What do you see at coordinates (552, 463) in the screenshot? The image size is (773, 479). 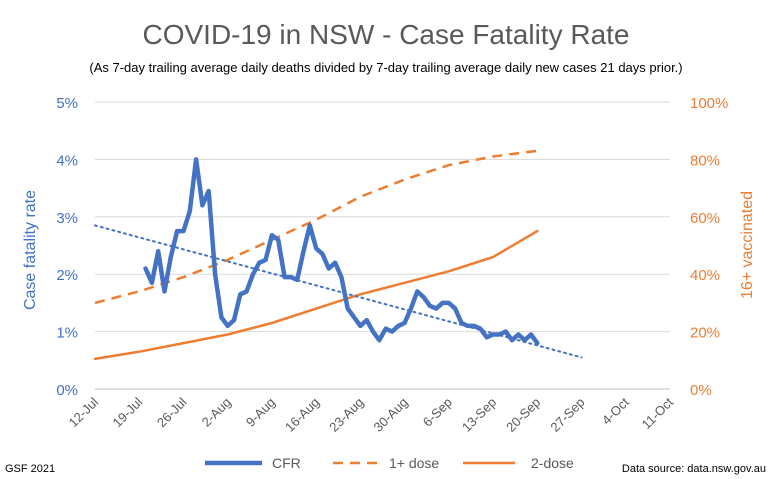 I see `legend-label: 2-dose` at bounding box center [552, 463].